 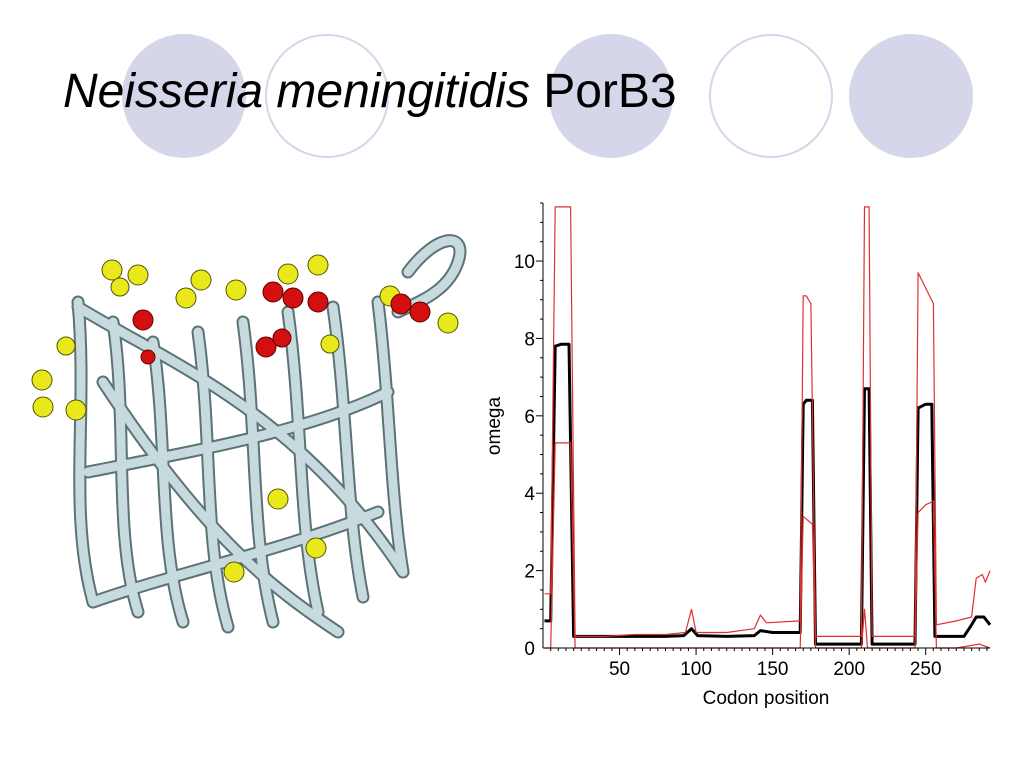 I want to click on x-axis-title: Codon position, so click(x=766, y=698).